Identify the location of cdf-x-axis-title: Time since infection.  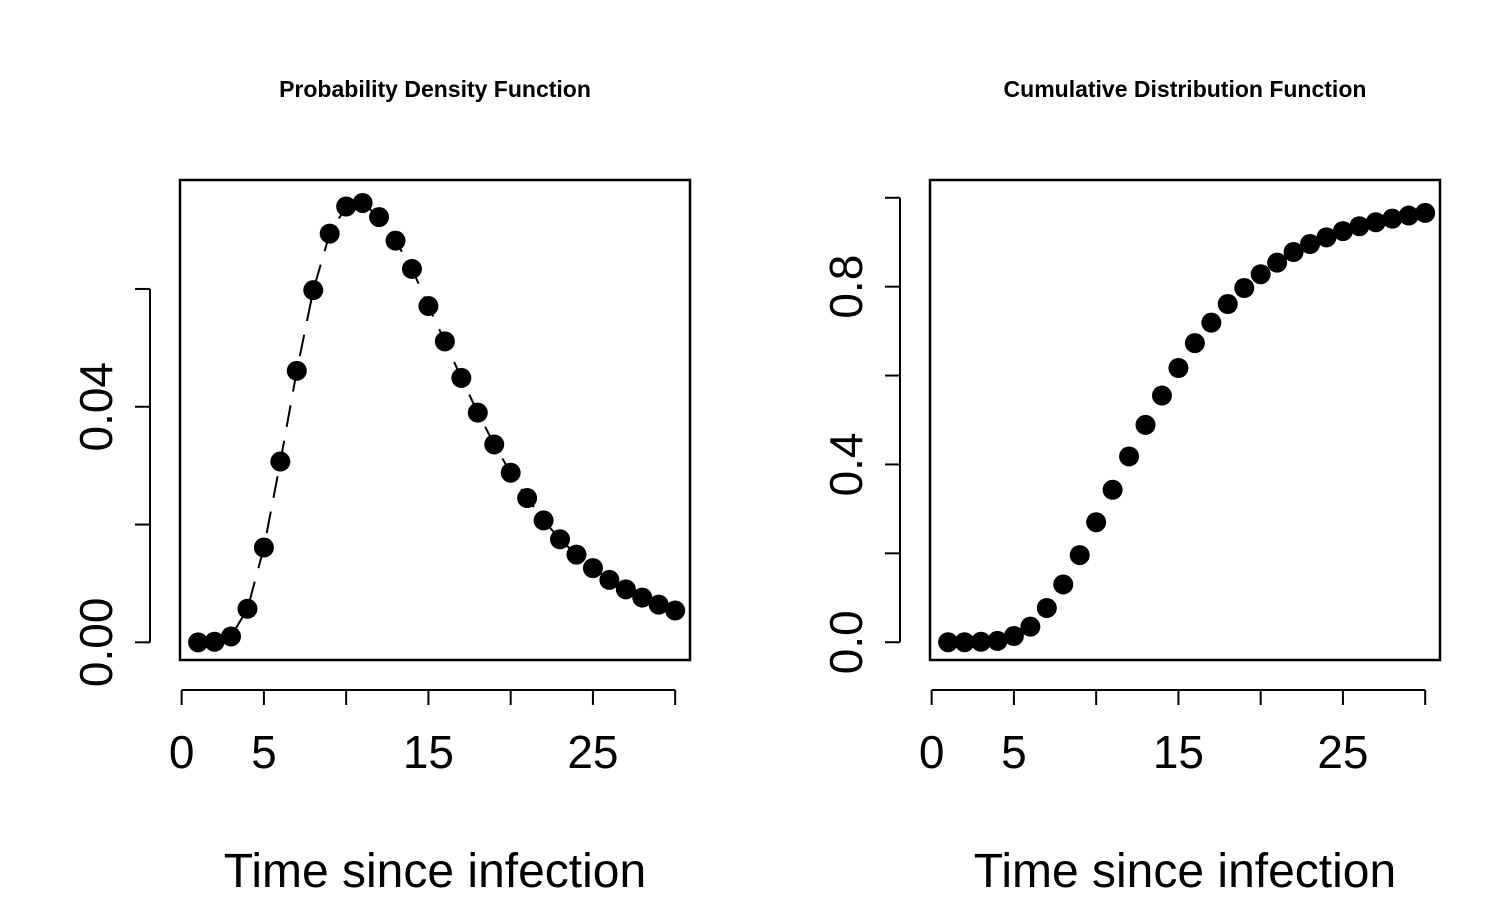
(1185, 871).